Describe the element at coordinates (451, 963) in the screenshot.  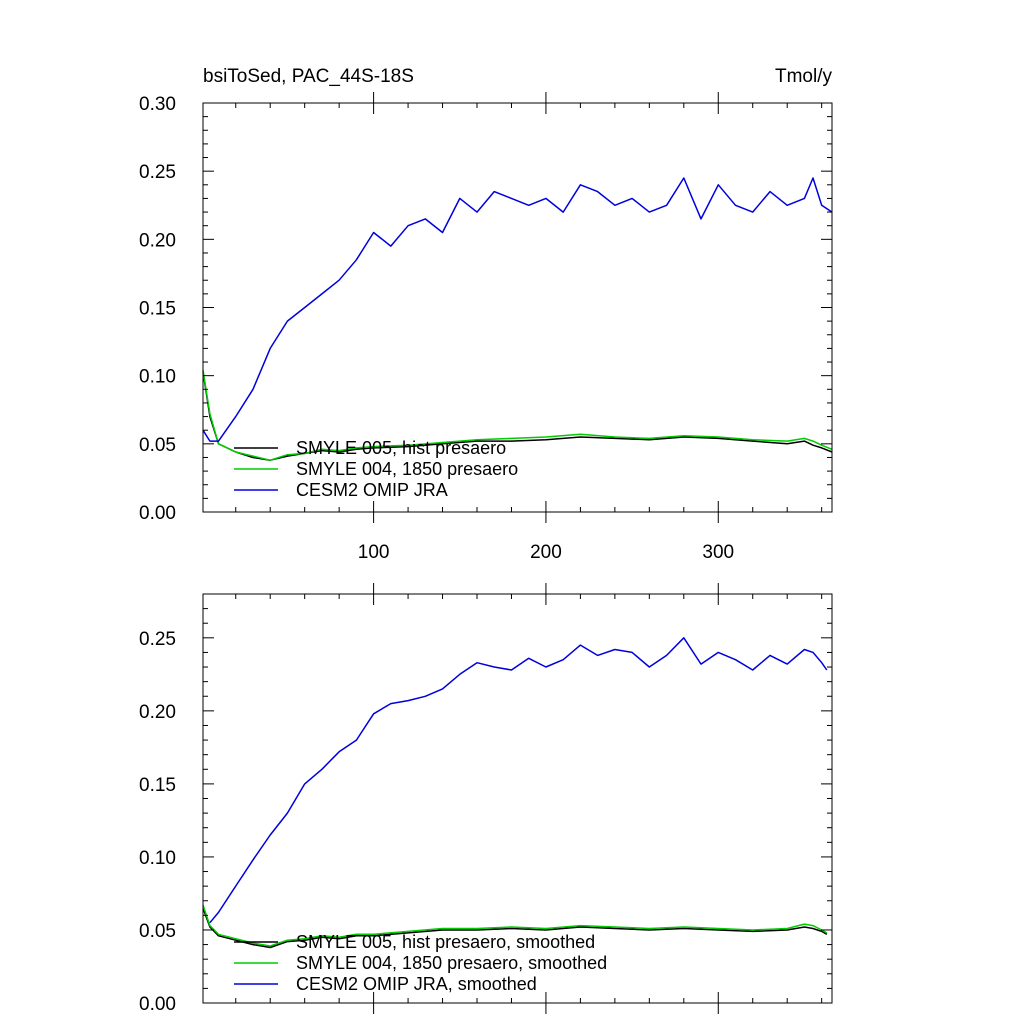
I see `panel2-legend-label: SMYLE 004, 1850 presaero, smoothed` at that location.